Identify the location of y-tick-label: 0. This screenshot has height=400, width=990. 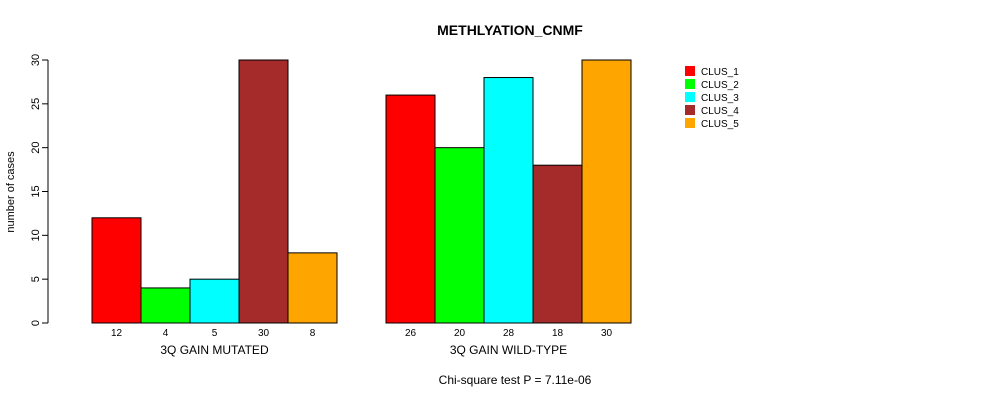
(36, 323).